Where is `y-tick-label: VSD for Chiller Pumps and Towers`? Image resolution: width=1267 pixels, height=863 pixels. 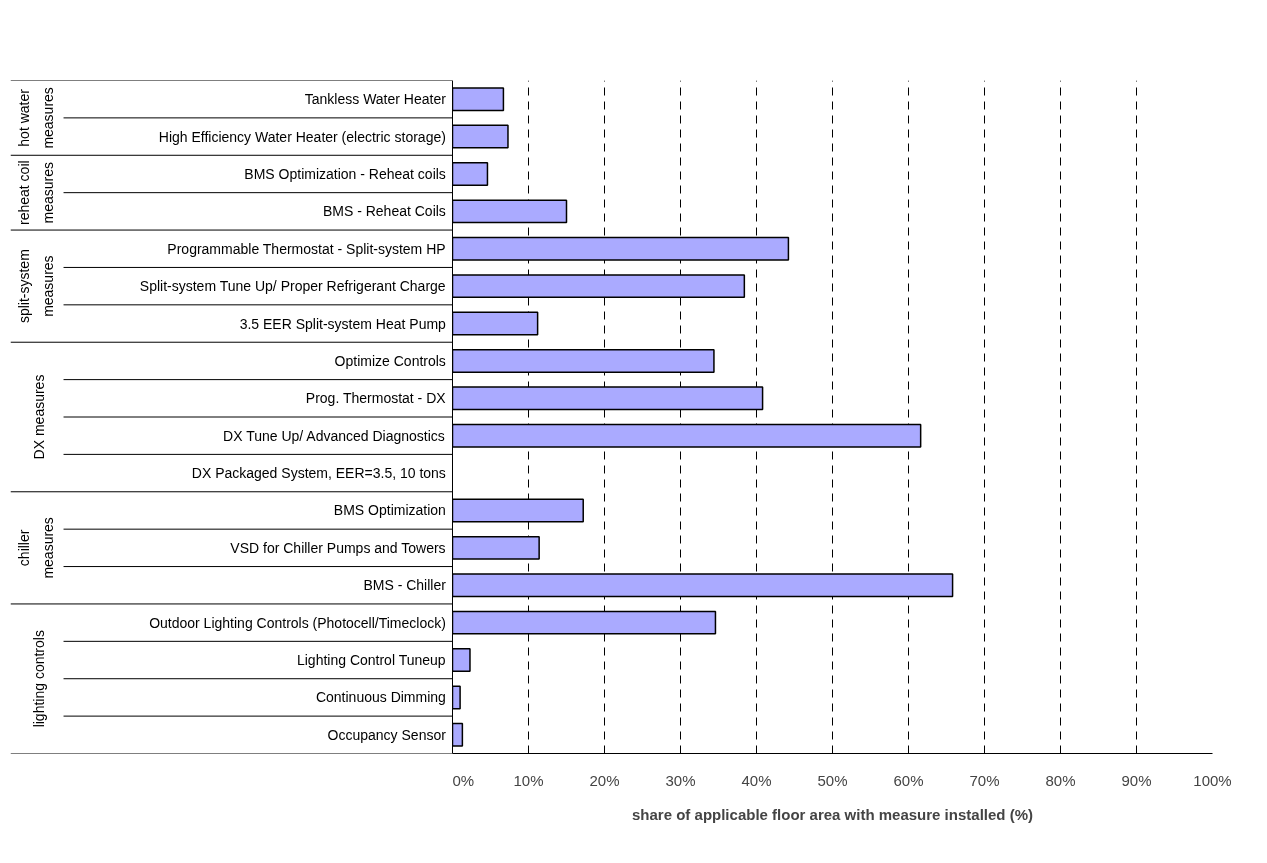 y-tick-label: VSD for Chiller Pumps and Towers is located at coordinates (338, 547).